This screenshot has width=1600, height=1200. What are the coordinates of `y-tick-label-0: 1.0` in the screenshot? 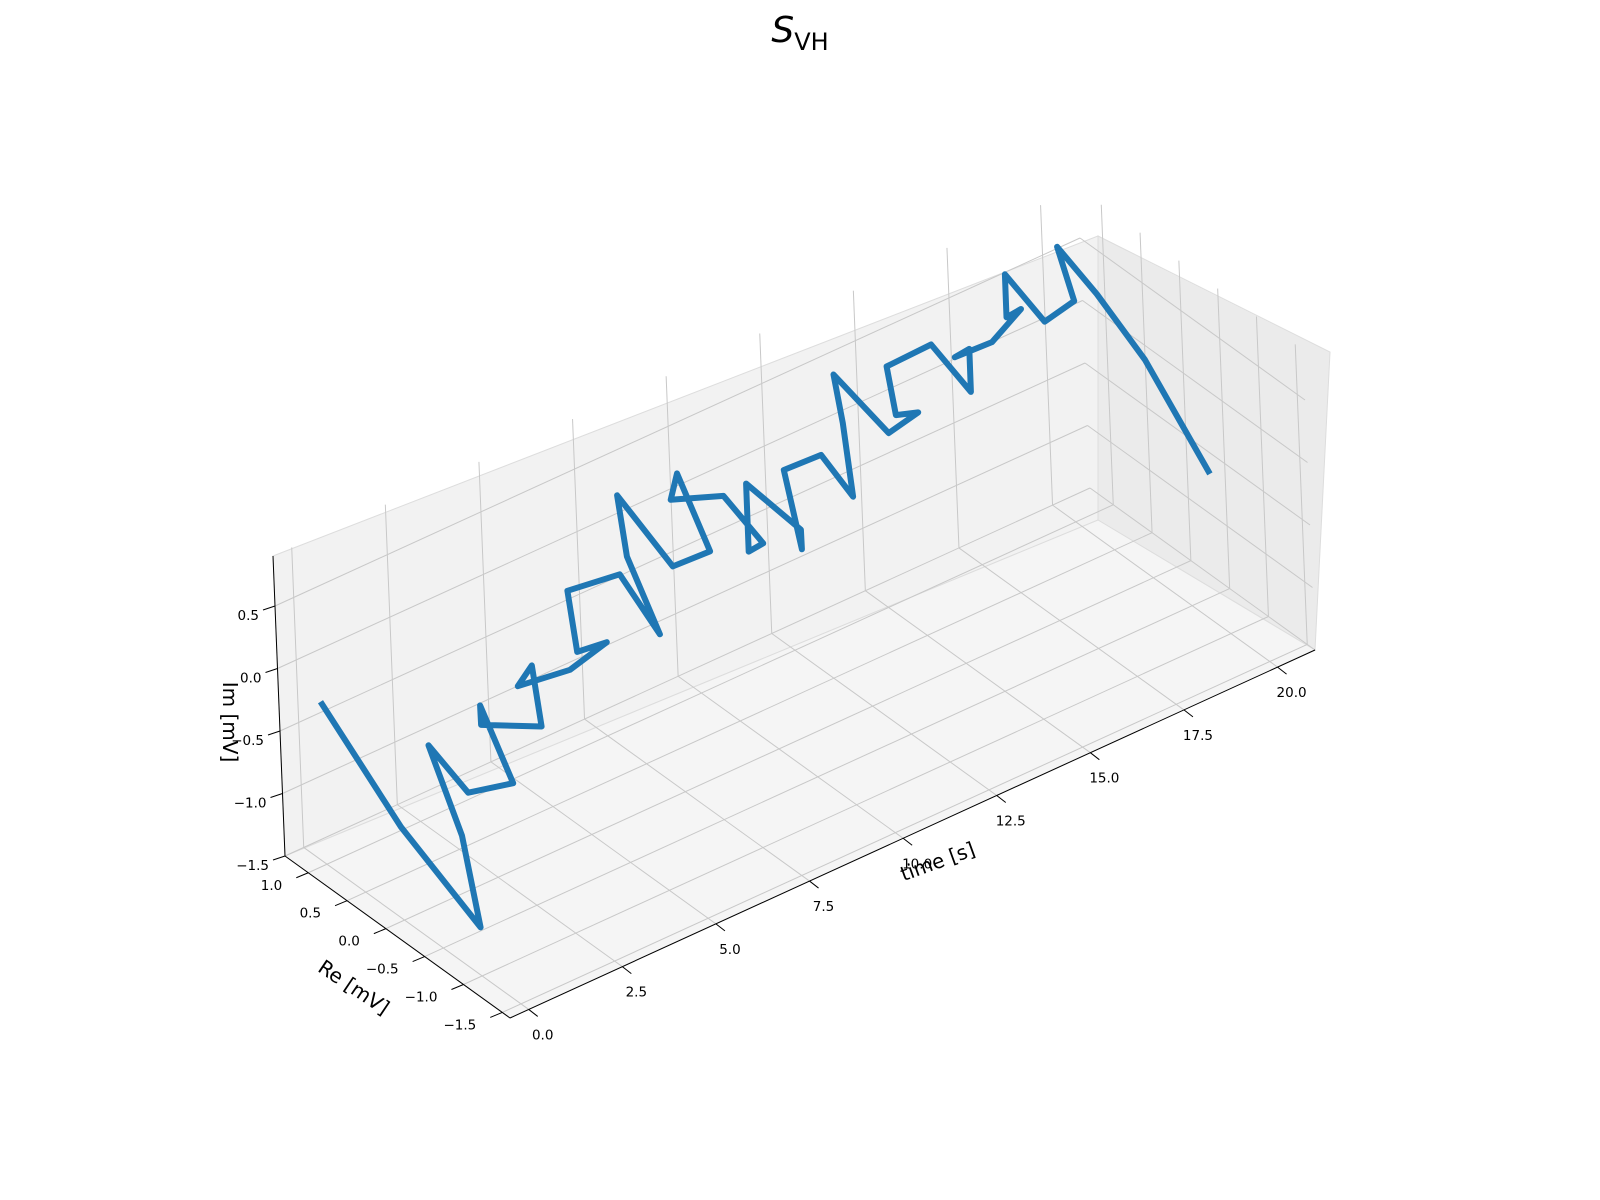 It's located at (271, 886).